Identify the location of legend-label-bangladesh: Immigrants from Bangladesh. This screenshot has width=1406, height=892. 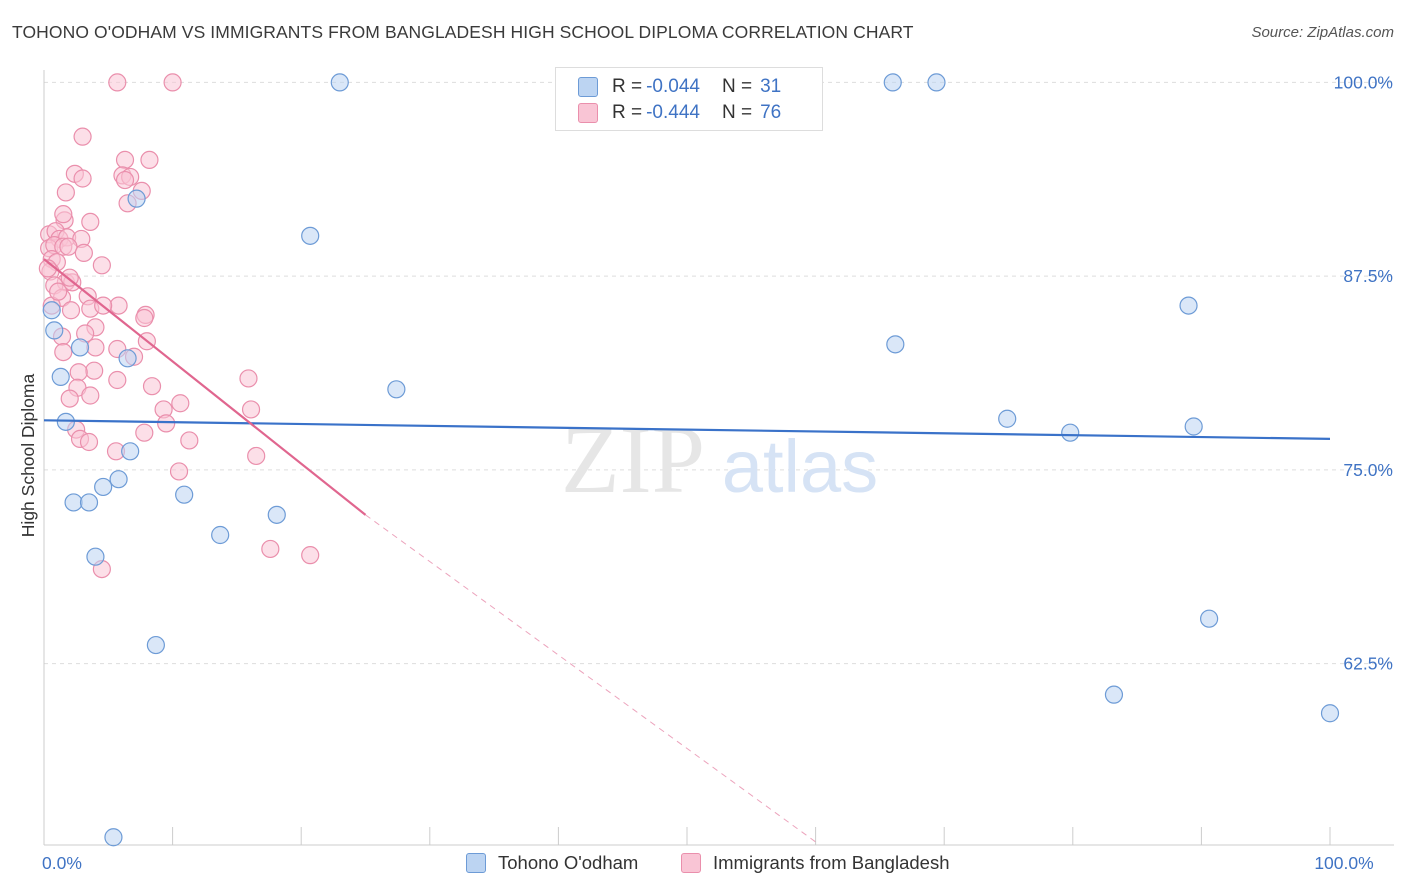
(831, 862).